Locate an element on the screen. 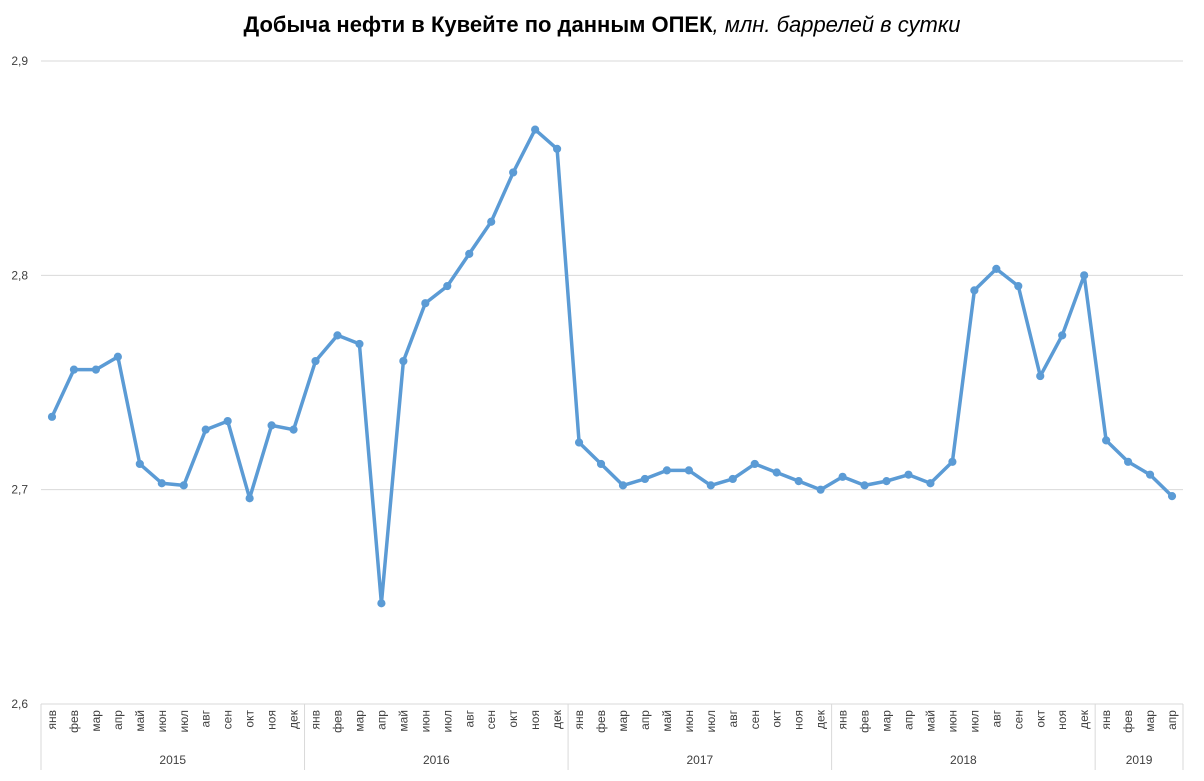 The height and width of the screenshot is (781, 1204). year-label: 2019 is located at coordinates (1139, 760).